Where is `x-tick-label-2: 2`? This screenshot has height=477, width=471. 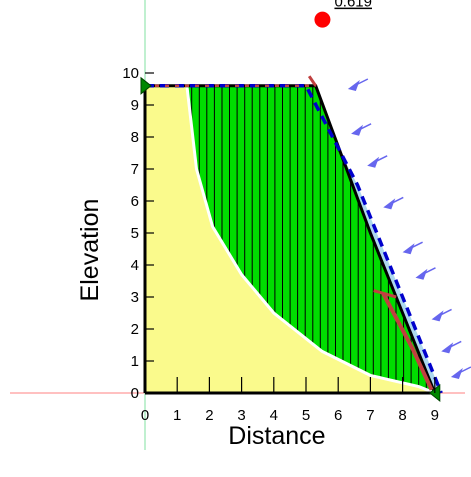 x-tick-label-2: 2 is located at coordinates (209, 415).